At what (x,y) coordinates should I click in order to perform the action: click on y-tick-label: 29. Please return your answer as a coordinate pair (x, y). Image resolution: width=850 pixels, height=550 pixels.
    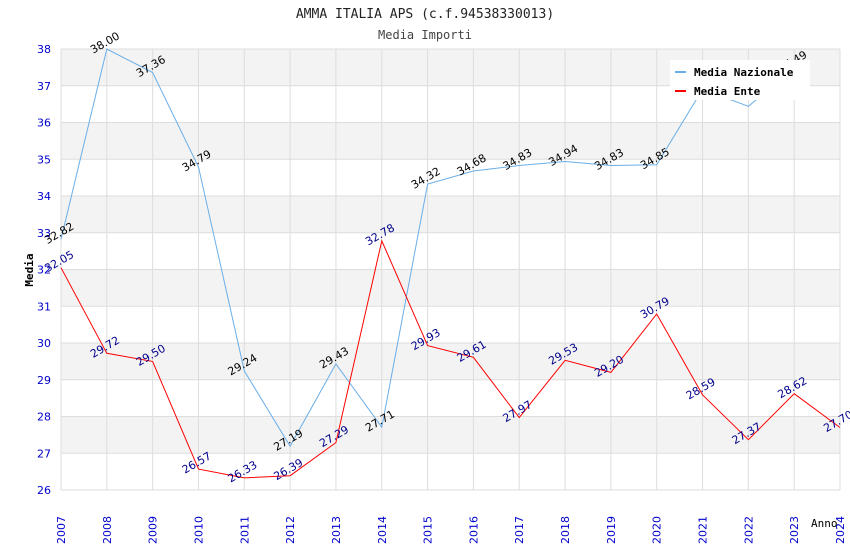
    Looking at the image, I should click on (44, 380).